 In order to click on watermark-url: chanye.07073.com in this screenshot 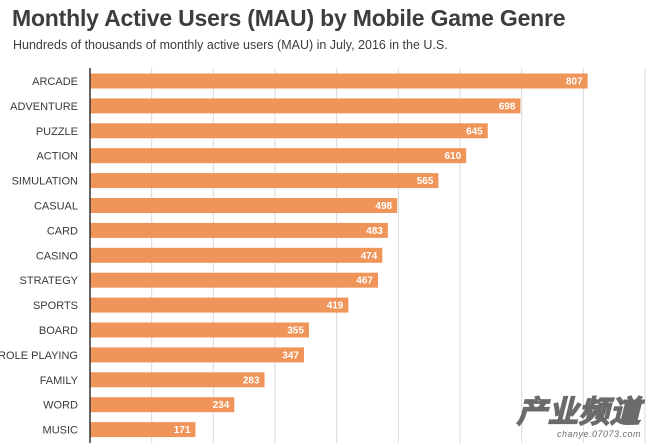, I will do `click(598, 434)`.